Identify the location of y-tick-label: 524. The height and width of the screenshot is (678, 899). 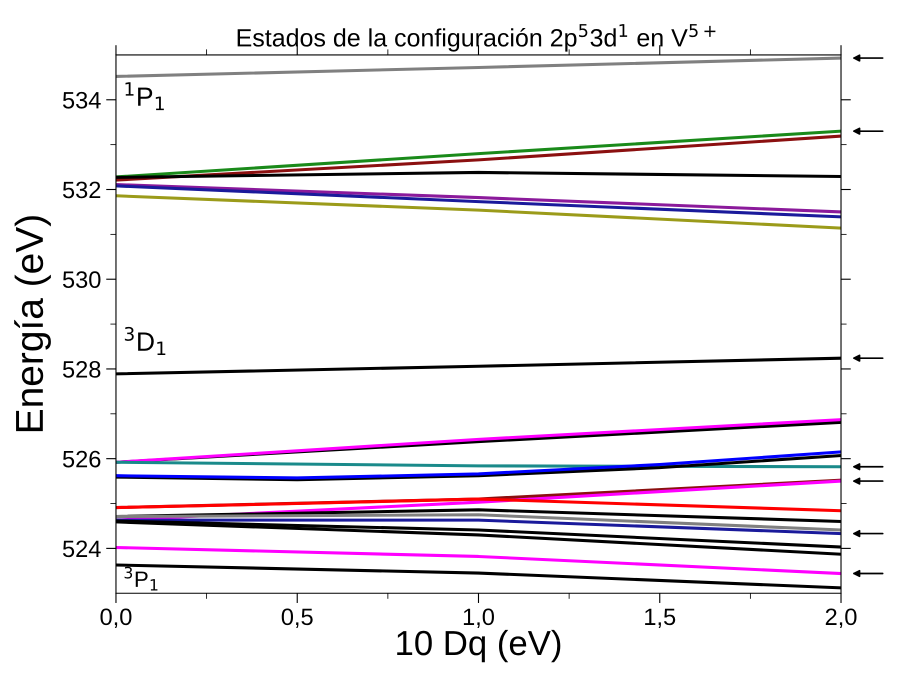
(81, 549).